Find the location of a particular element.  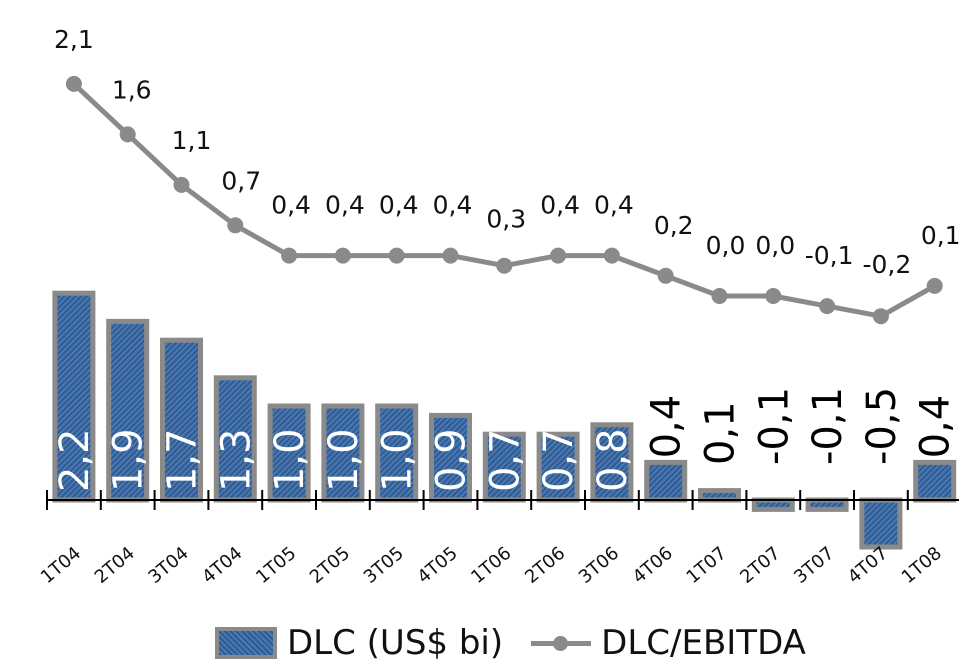

x-tick-label-2T07: 2T07 is located at coordinates (760, 565).